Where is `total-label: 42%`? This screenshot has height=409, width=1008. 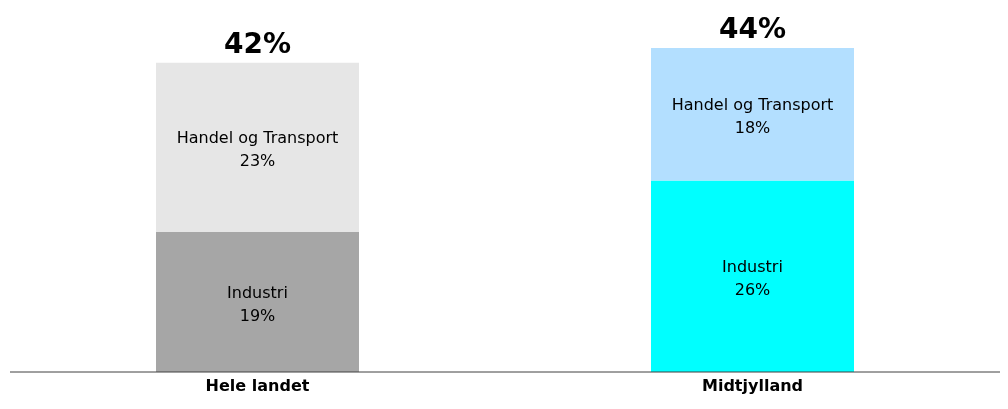
total-label: 42% is located at coordinates (257, 43).